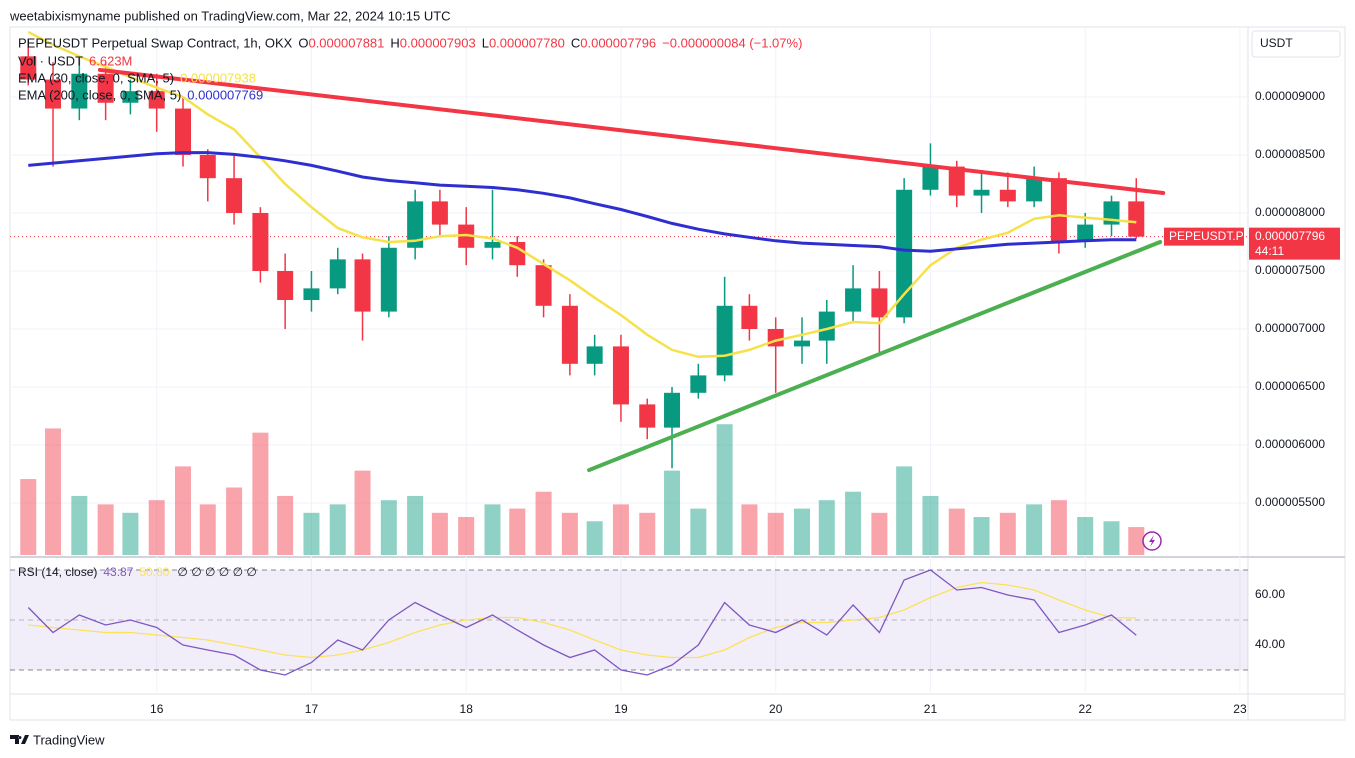  What do you see at coordinates (575, 42) in the screenshot?
I see `legend-text: C` at bounding box center [575, 42].